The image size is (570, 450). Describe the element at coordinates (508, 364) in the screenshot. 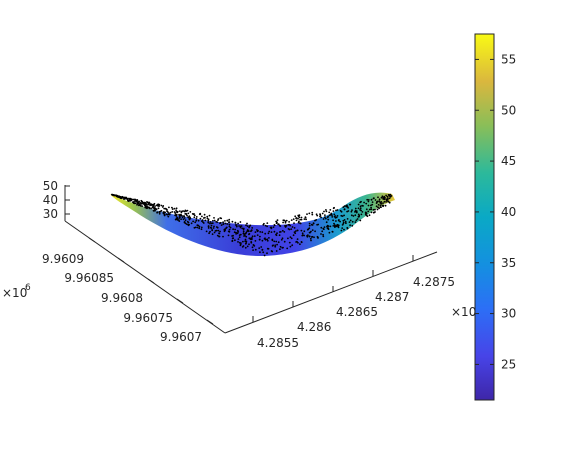

I see `colorbar-tick-label: 25` at that location.